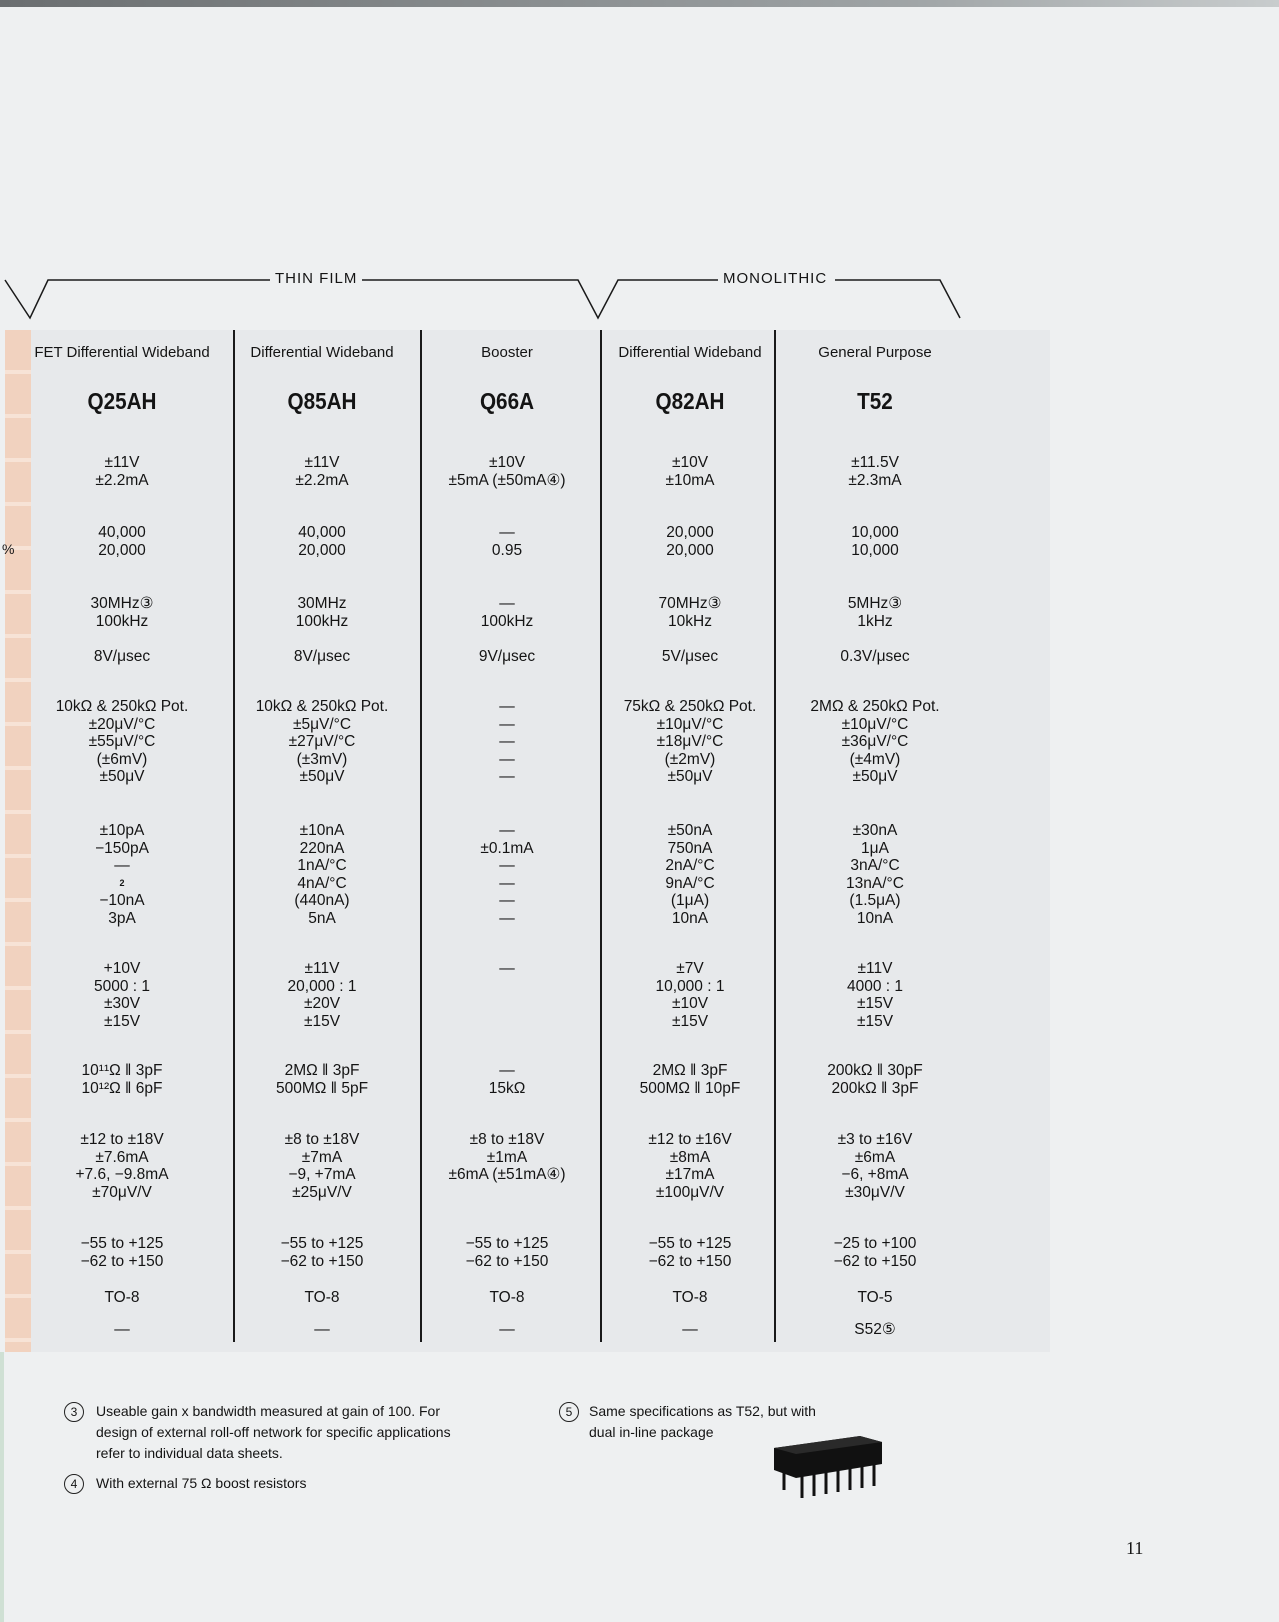 The width and height of the screenshot is (1279, 1622). Describe the element at coordinates (875, 480) in the screenshot. I see `spec-value: ±2.3mA` at that location.